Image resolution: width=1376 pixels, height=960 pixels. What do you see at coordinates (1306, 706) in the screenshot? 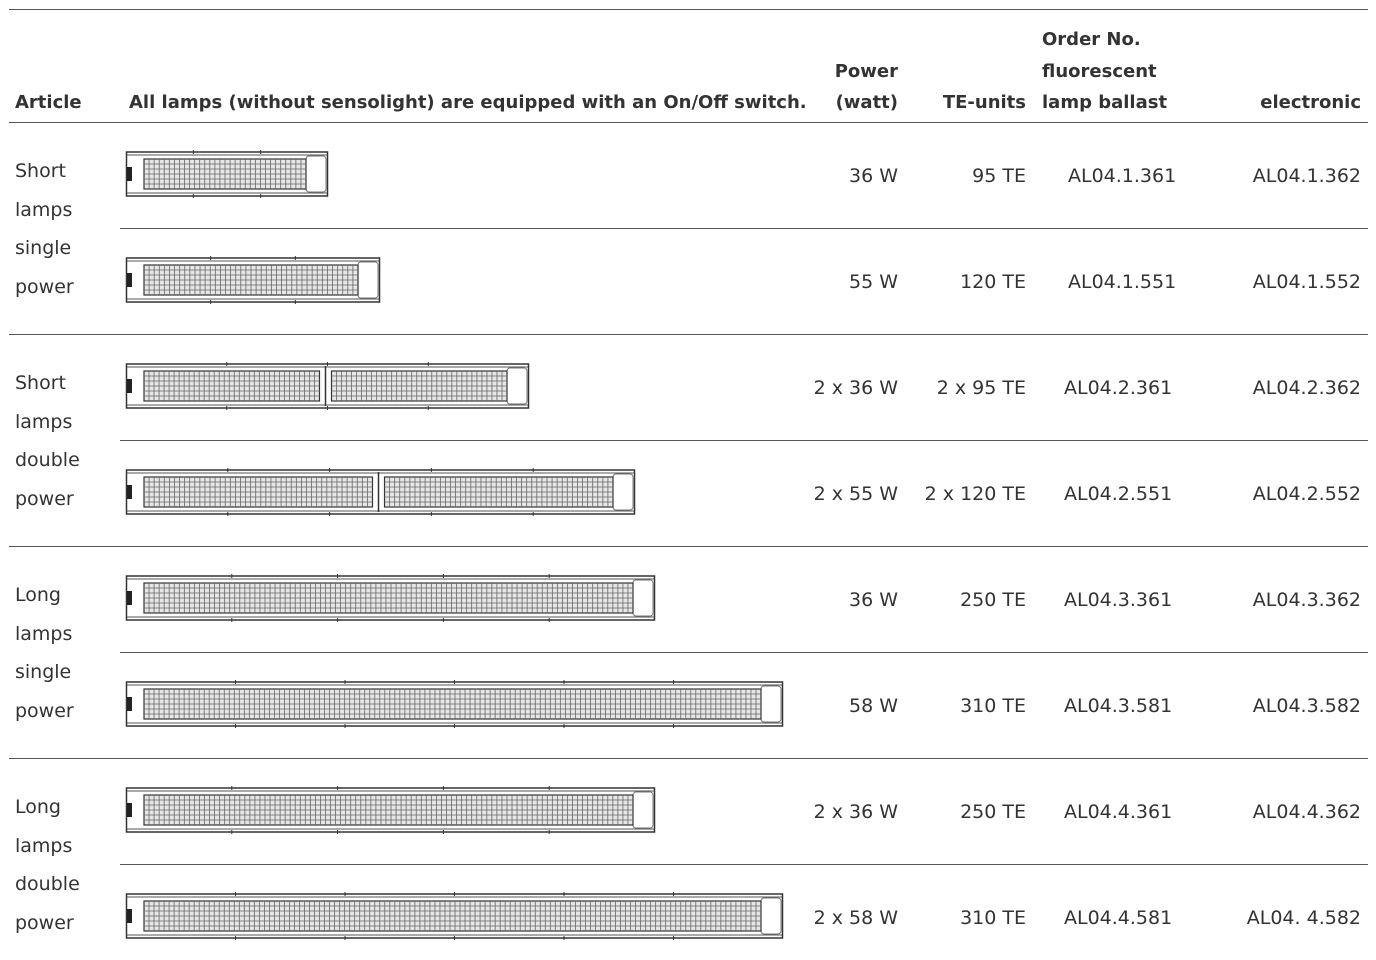
I see `electronic-order-number: AL04.3.582` at bounding box center [1306, 706].